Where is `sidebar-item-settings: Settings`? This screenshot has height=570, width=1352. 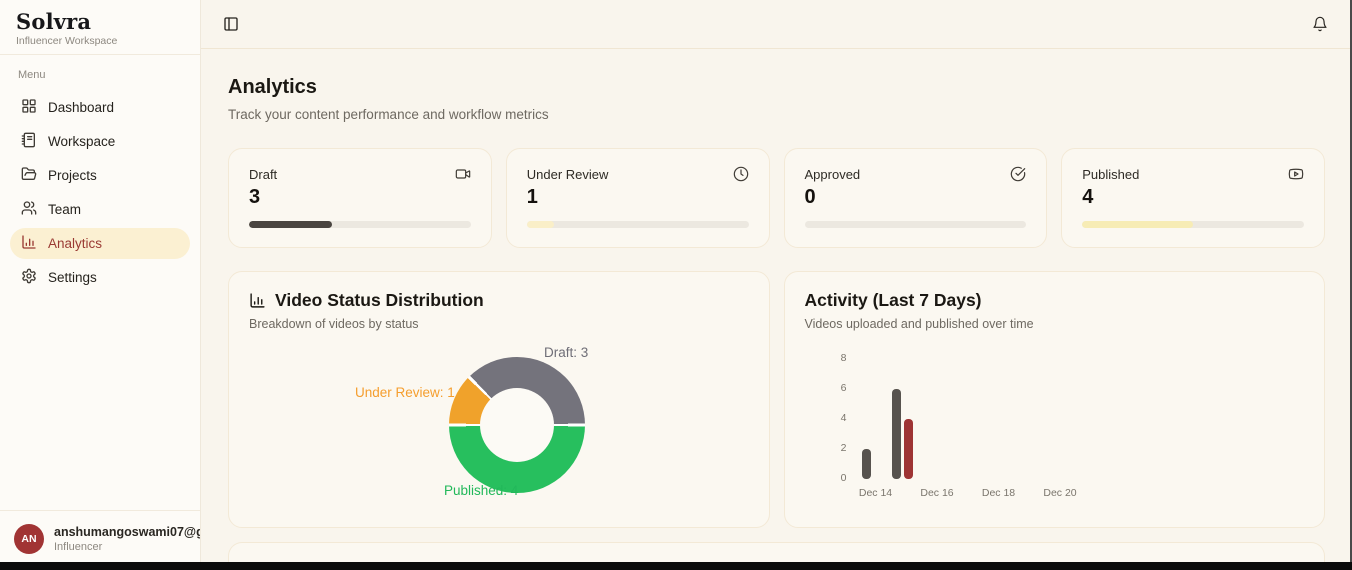
sidebar-item-settings: Settings is located at coordinates (100, 277).